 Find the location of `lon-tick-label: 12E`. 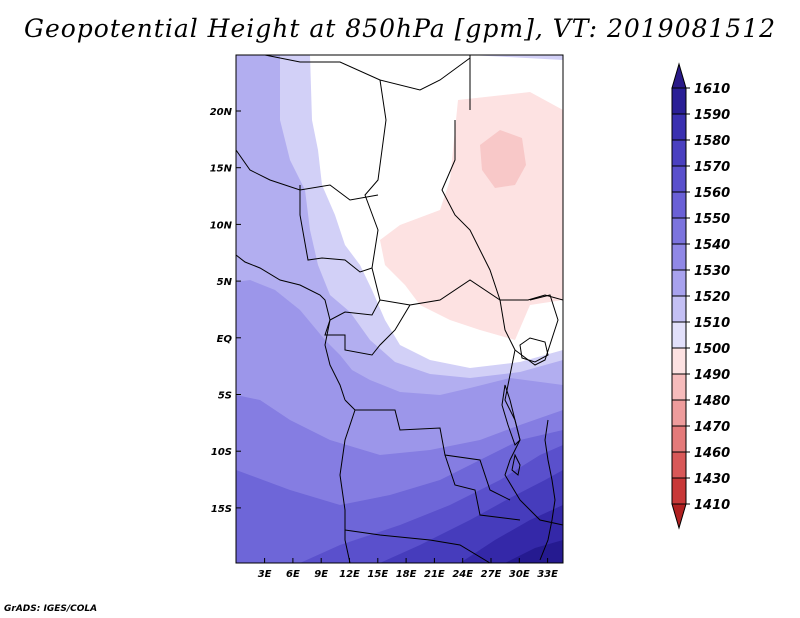

lon-tick-label: 12E is located at coordinates (349, 574).